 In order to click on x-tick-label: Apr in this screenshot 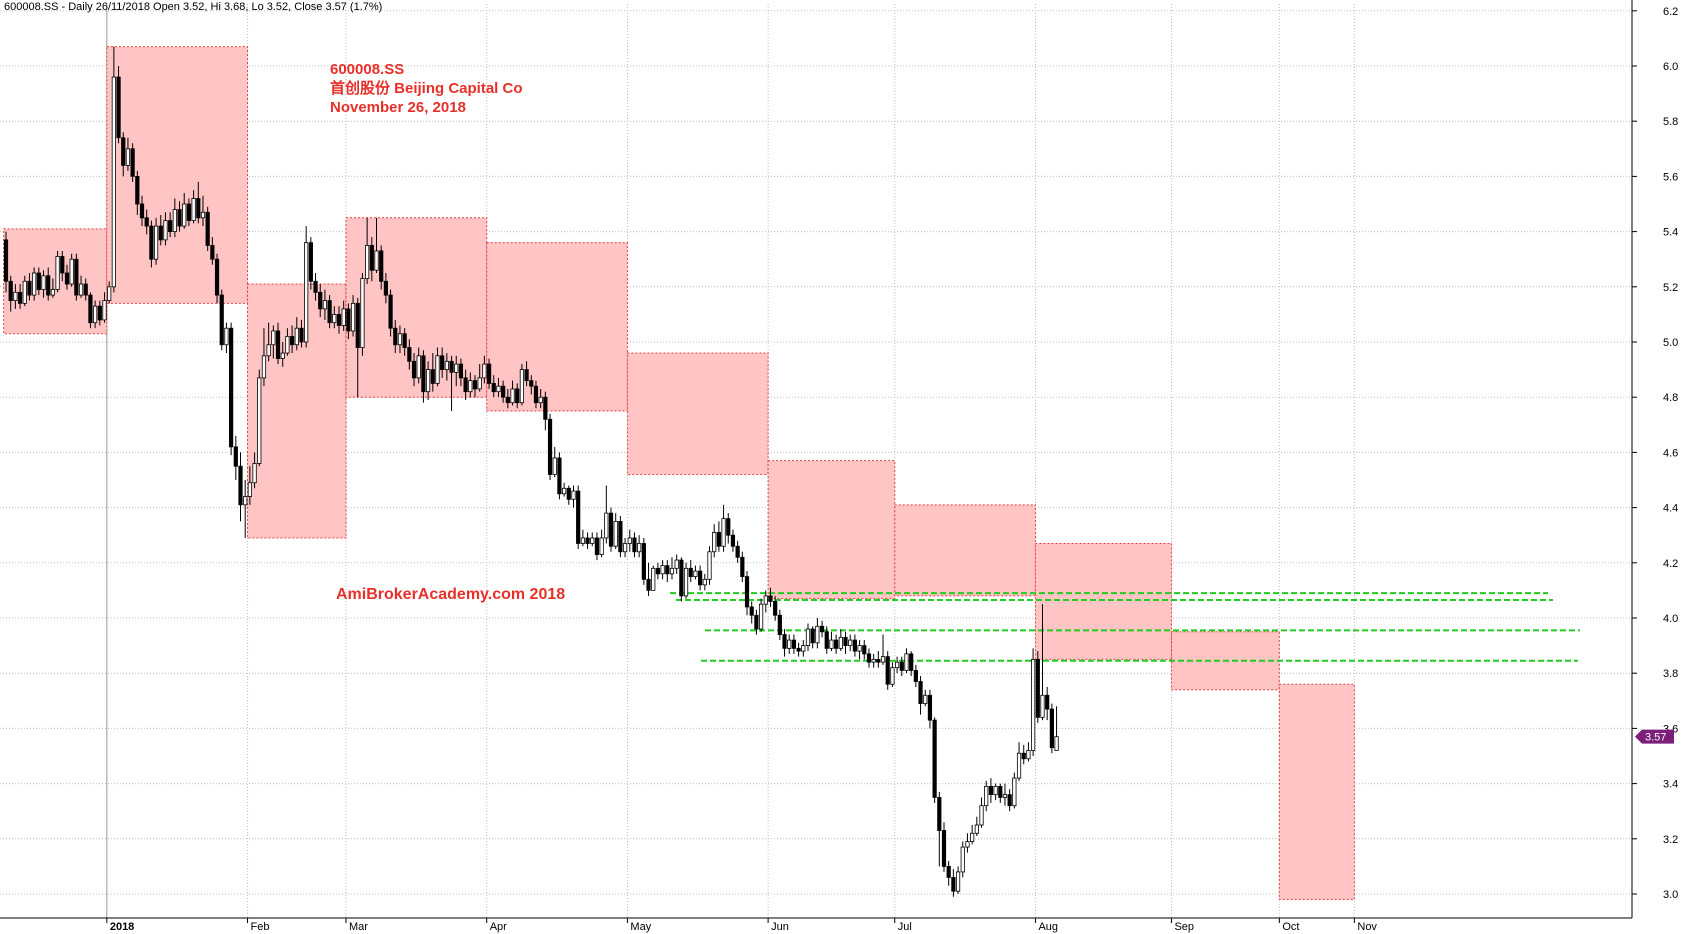, I will do `click(498, 927)`.